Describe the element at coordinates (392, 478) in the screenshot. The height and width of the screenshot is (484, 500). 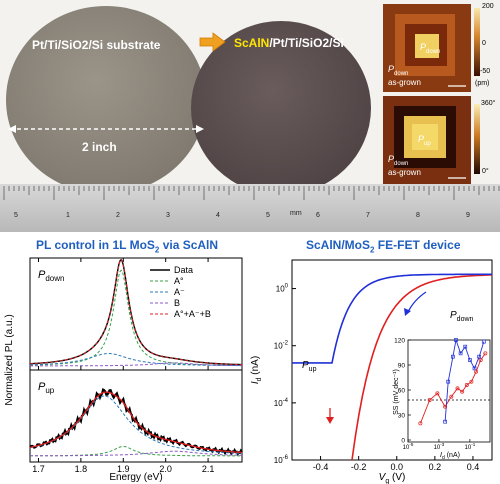
I see `fet-xlabel: Vg (V)` at that location.